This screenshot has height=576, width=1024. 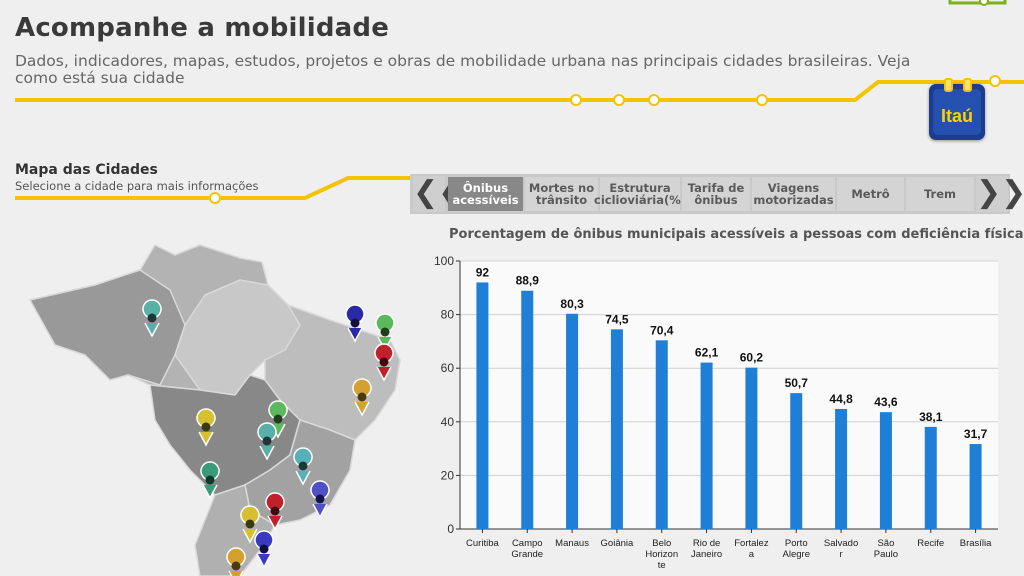 I want to click on city-markers, so click(x=268, y=437).